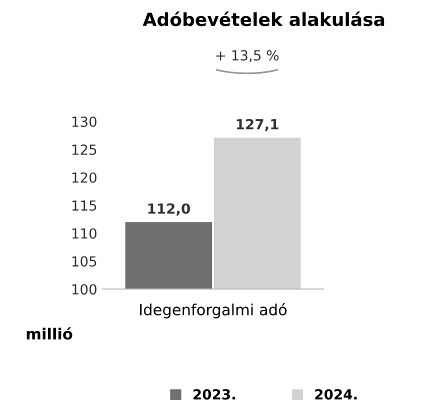 Image resolution: width=426 pixels, height=419 pixels. I want to click on text: + 13,5 %, so click(247, 56).